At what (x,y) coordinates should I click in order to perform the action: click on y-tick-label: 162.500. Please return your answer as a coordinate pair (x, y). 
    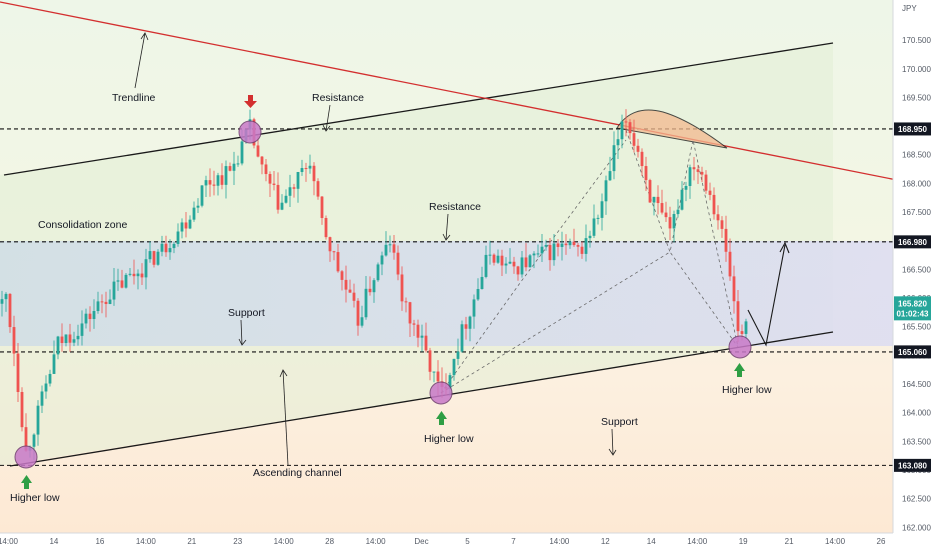
    Looking at the image, I should click on (916, 499).